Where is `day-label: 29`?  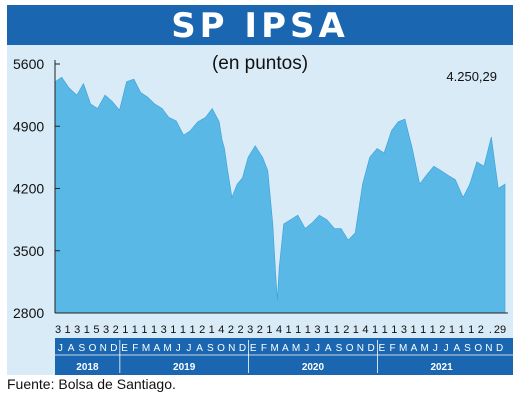
day-label: 29 is located at coordinates (500, 330).